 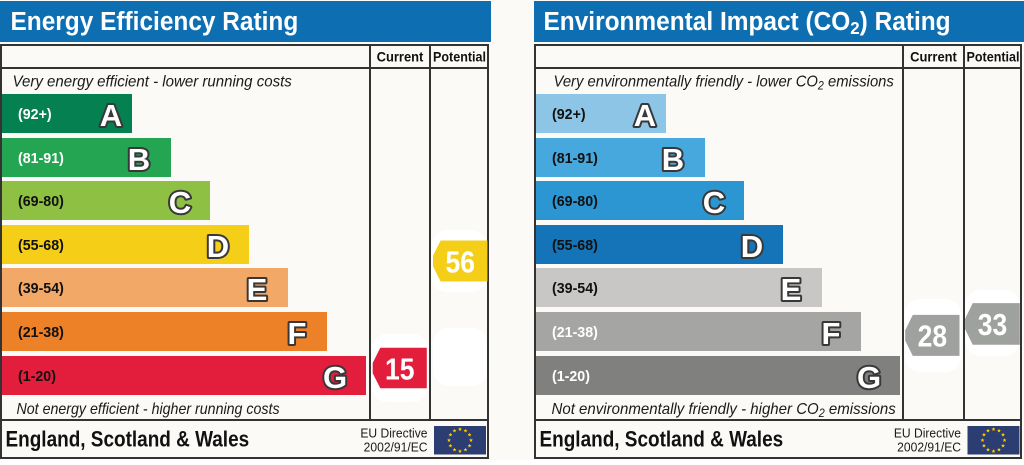 I want to click on svg-text:Environmental Impact (CO2) Rat: Environmental Impact (CO2) Rating, so click(x=747, y=22).